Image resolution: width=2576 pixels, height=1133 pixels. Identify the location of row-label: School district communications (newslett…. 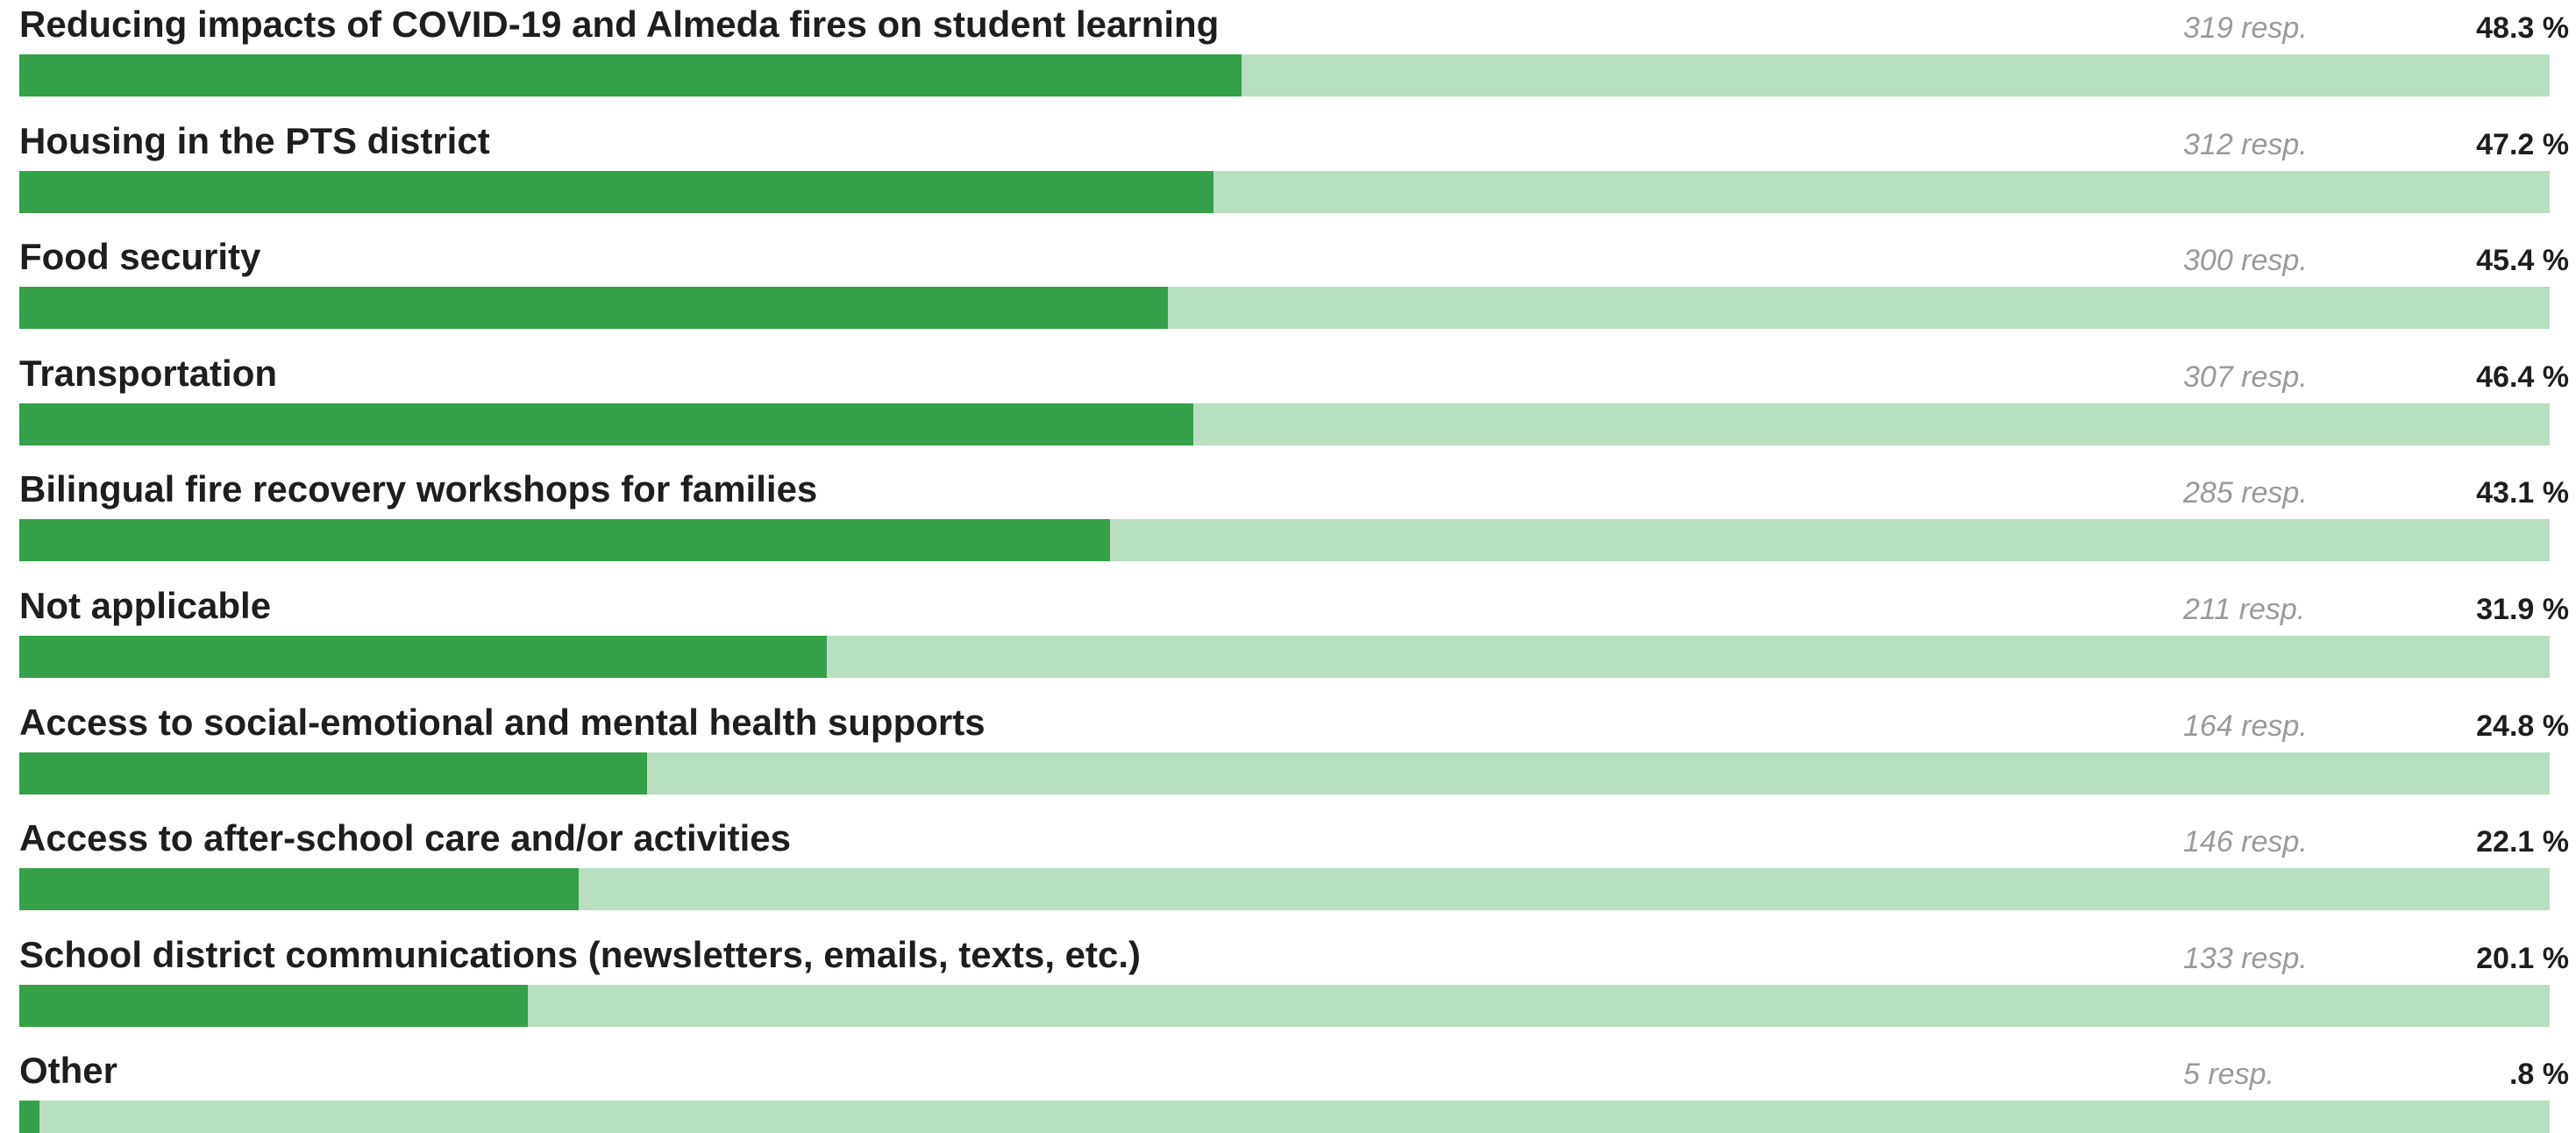
(580, 954).